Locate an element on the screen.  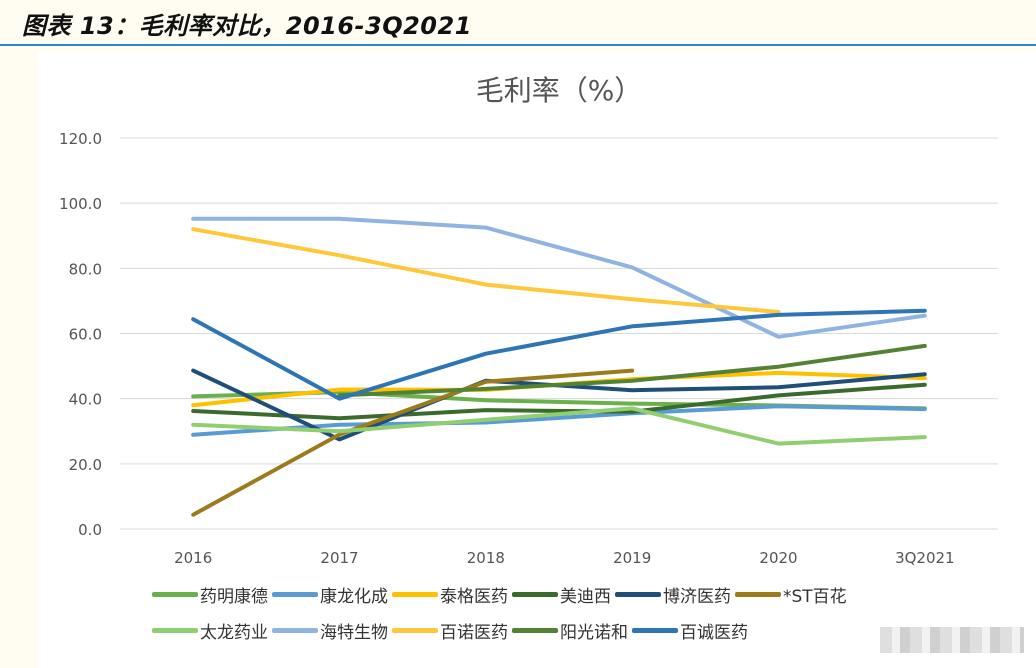
y-tick-label: 100.0 is located at coordinates (80, 204).